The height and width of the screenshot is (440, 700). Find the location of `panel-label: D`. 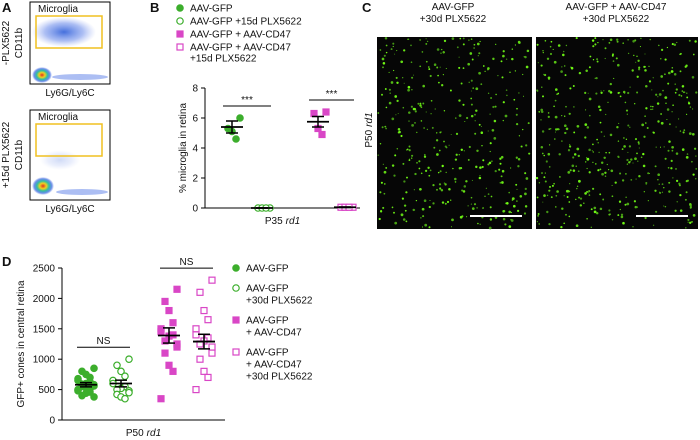

panel-label: D is located at coordinates (6, 261).